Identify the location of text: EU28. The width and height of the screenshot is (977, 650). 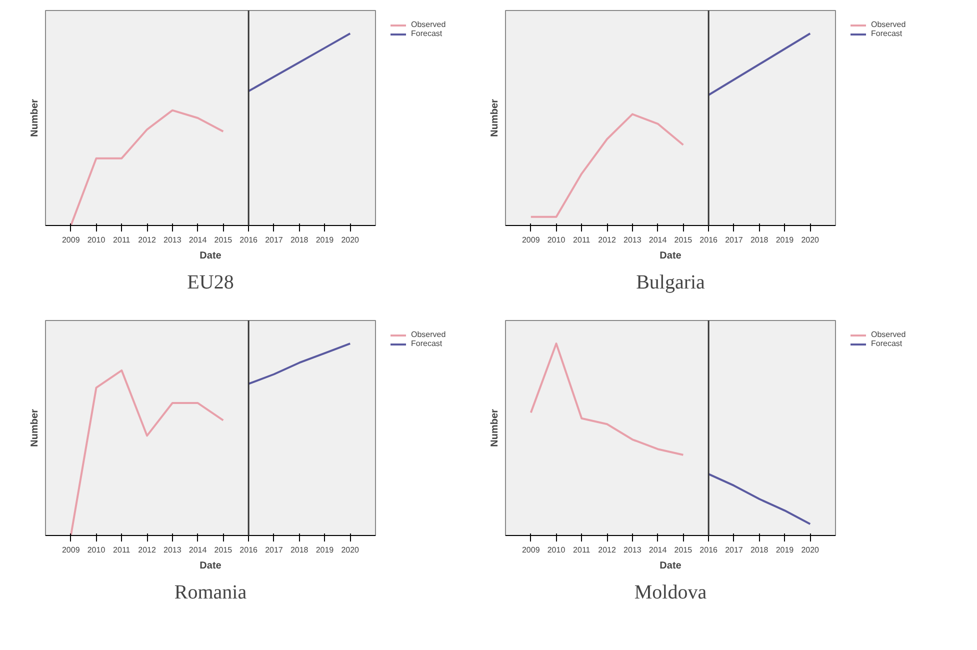
(210, 283).